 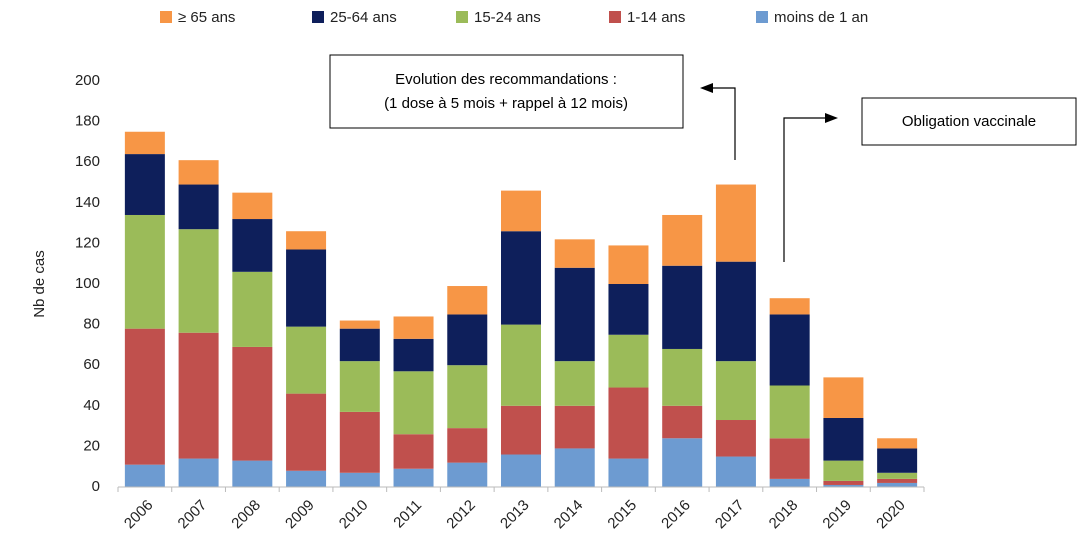 I want to click on x-tick-label: 2019, so click(x=837, y=515).